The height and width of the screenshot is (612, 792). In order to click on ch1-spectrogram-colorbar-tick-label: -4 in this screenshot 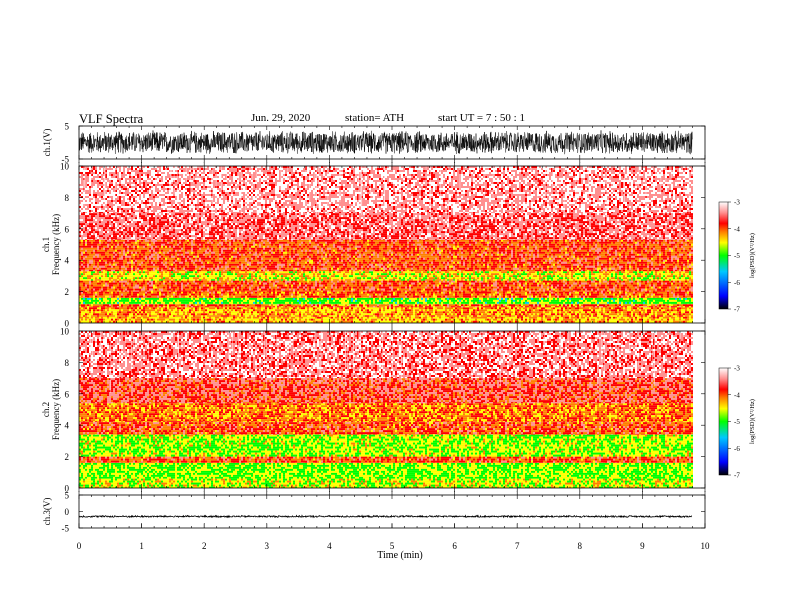, I will do `click(737, 229)`.